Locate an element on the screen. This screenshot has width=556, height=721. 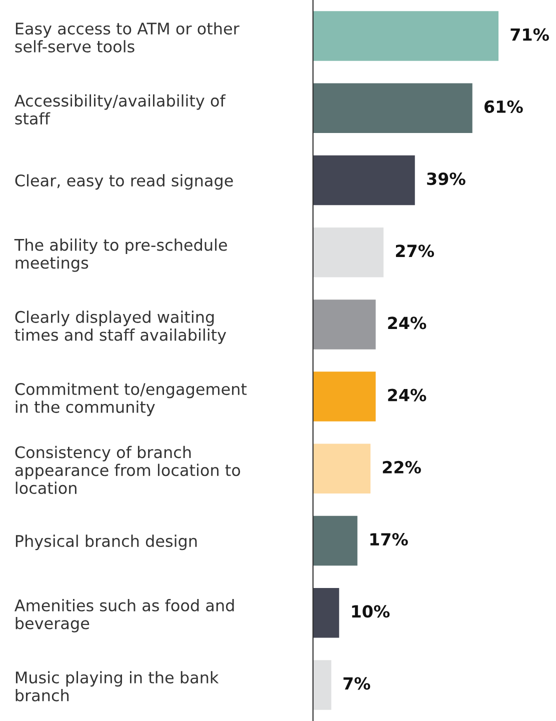
data-label: 7% is located at coordinates (357, 683).